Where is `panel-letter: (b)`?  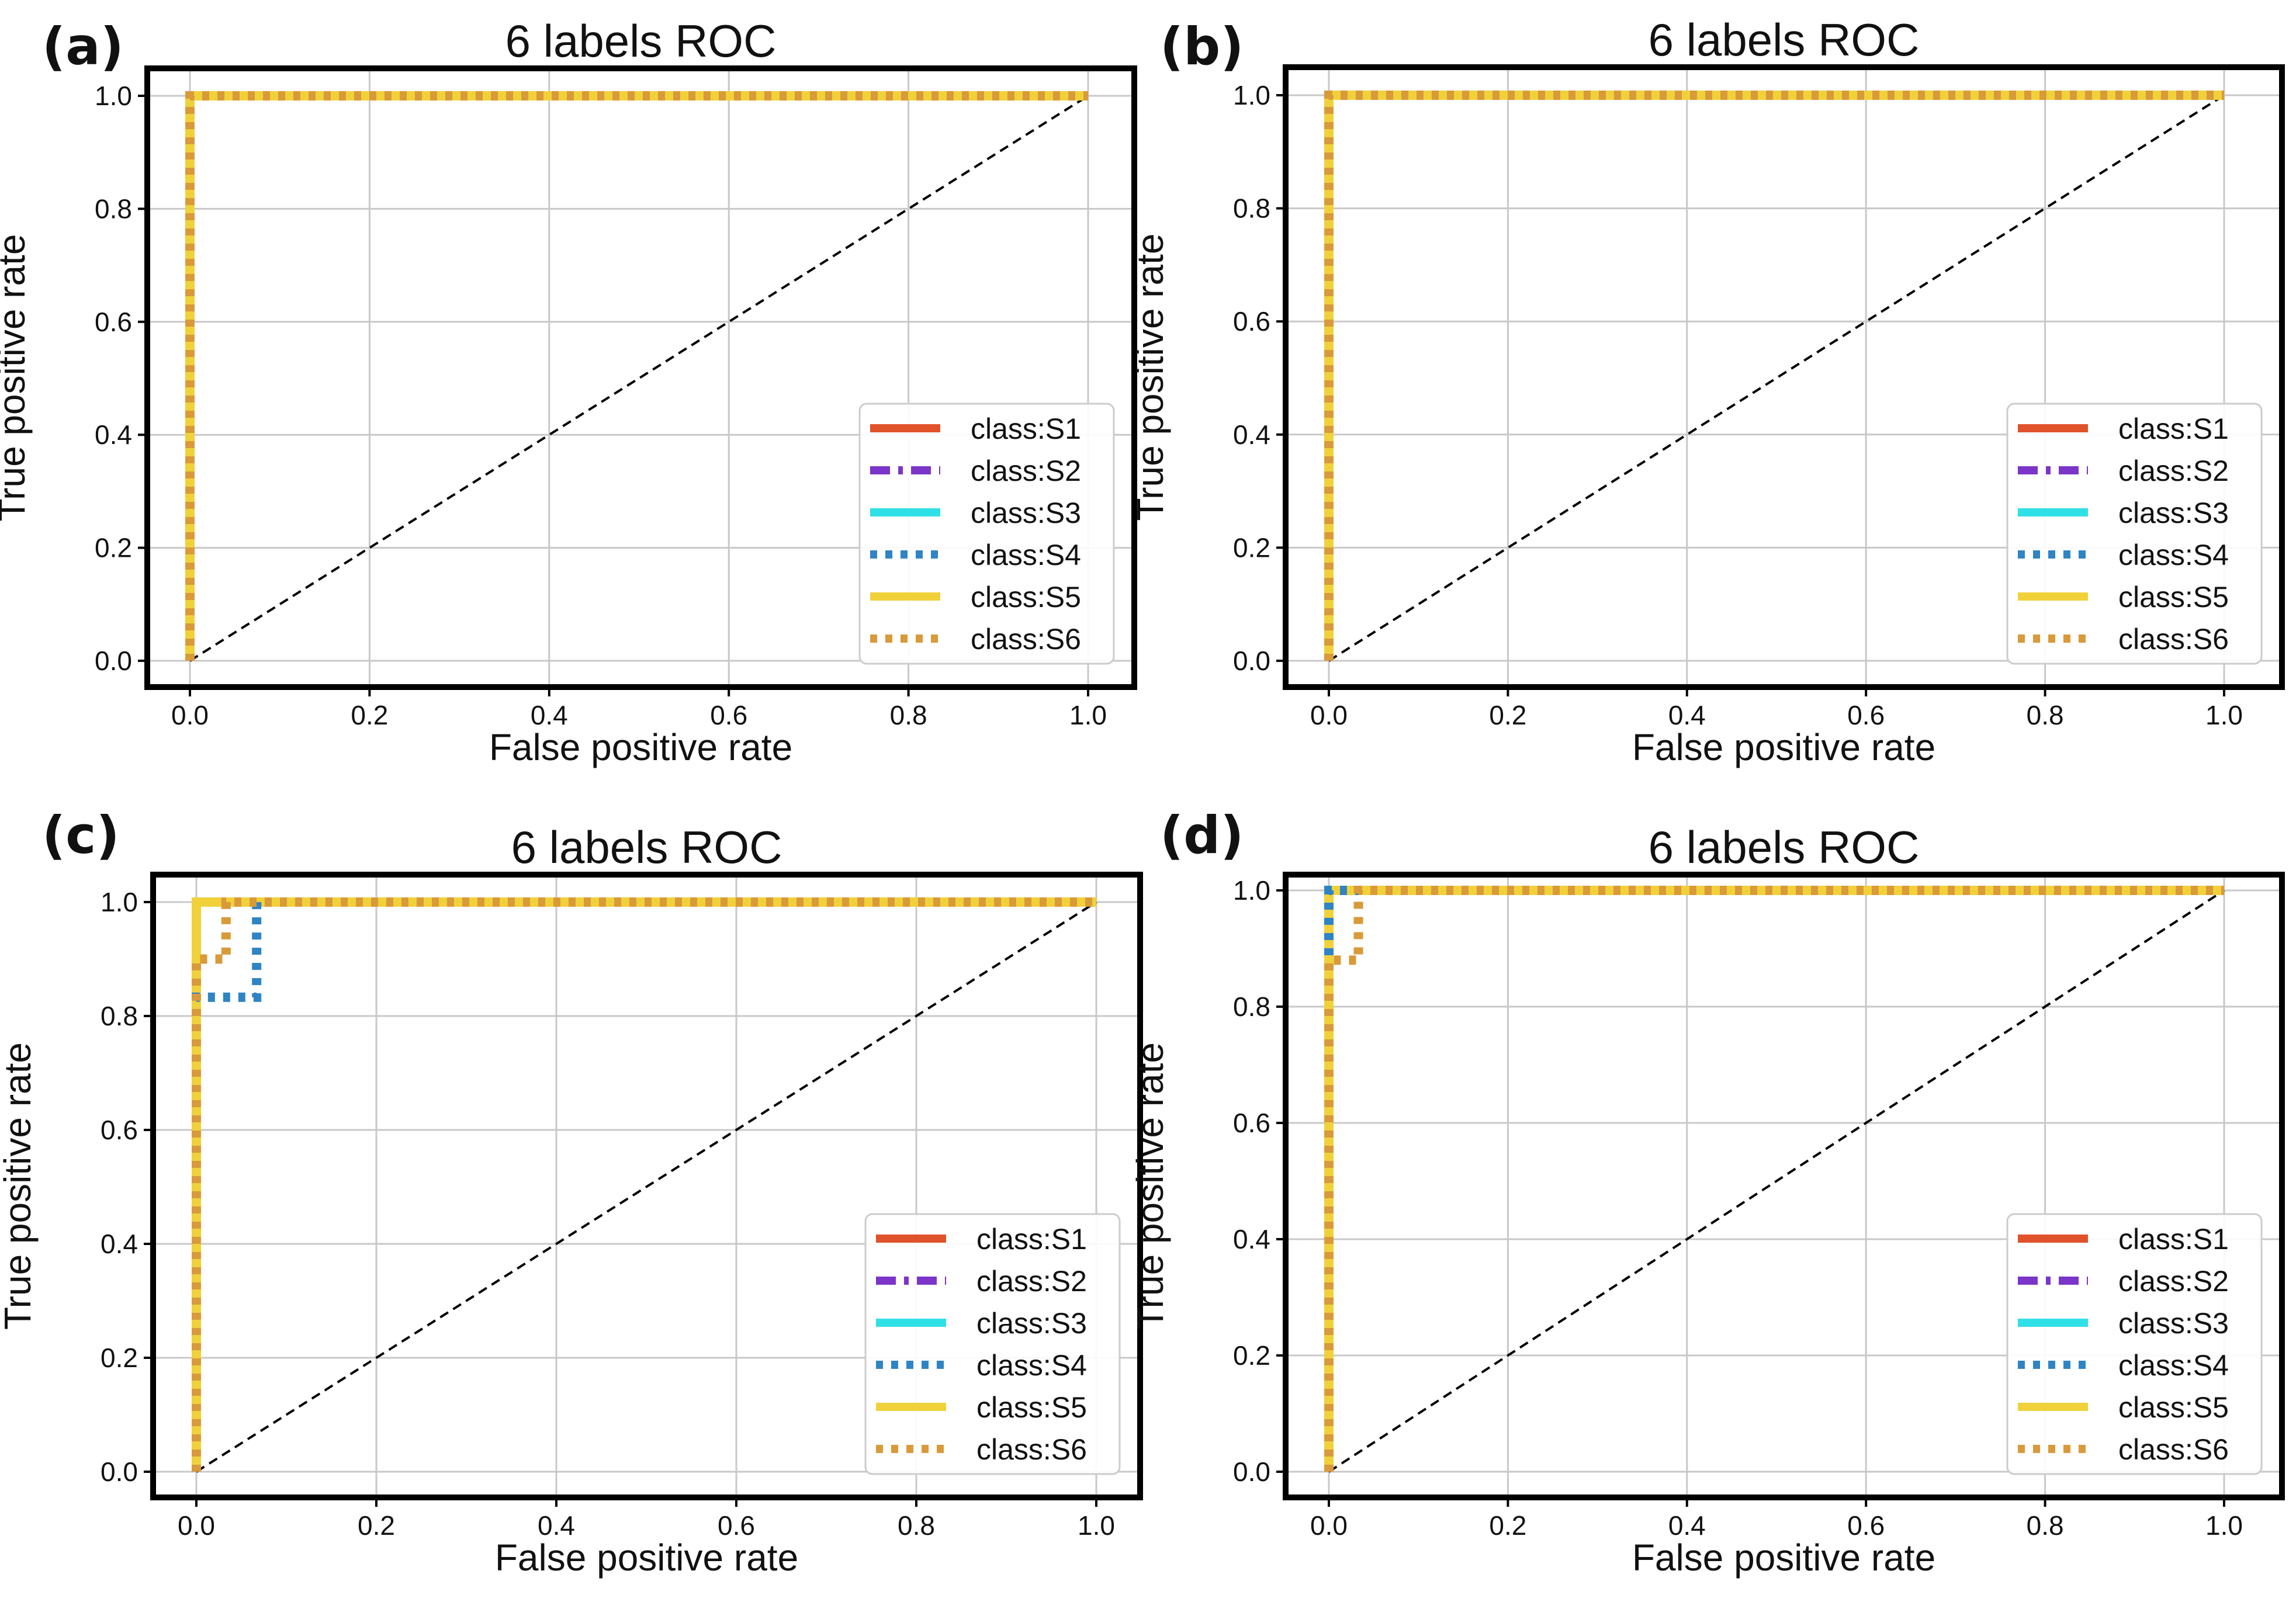 panel-letter: (b) is located at coordinates (1202, 46).